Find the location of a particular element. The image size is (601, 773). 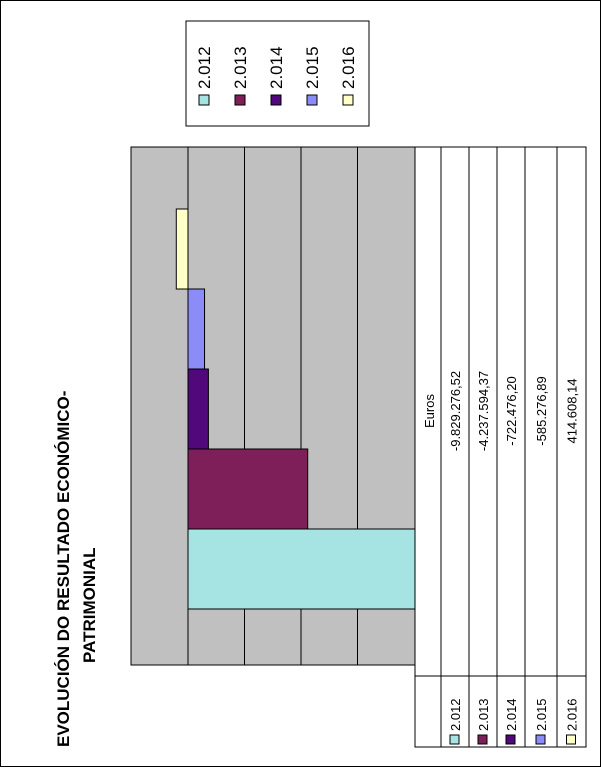

legend-swatch-2.015 is located at coordinates (312, 100).